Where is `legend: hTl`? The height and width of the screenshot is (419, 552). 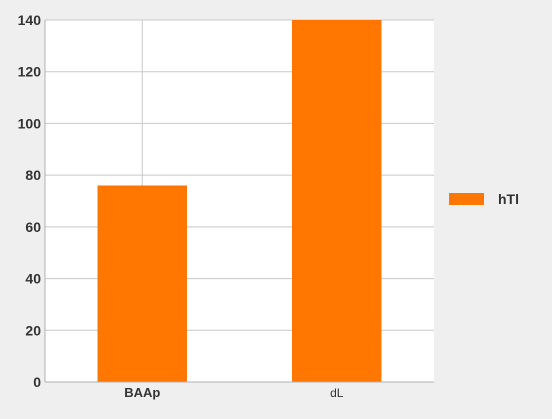
legend: hTl is located at coordinates (484, 199).